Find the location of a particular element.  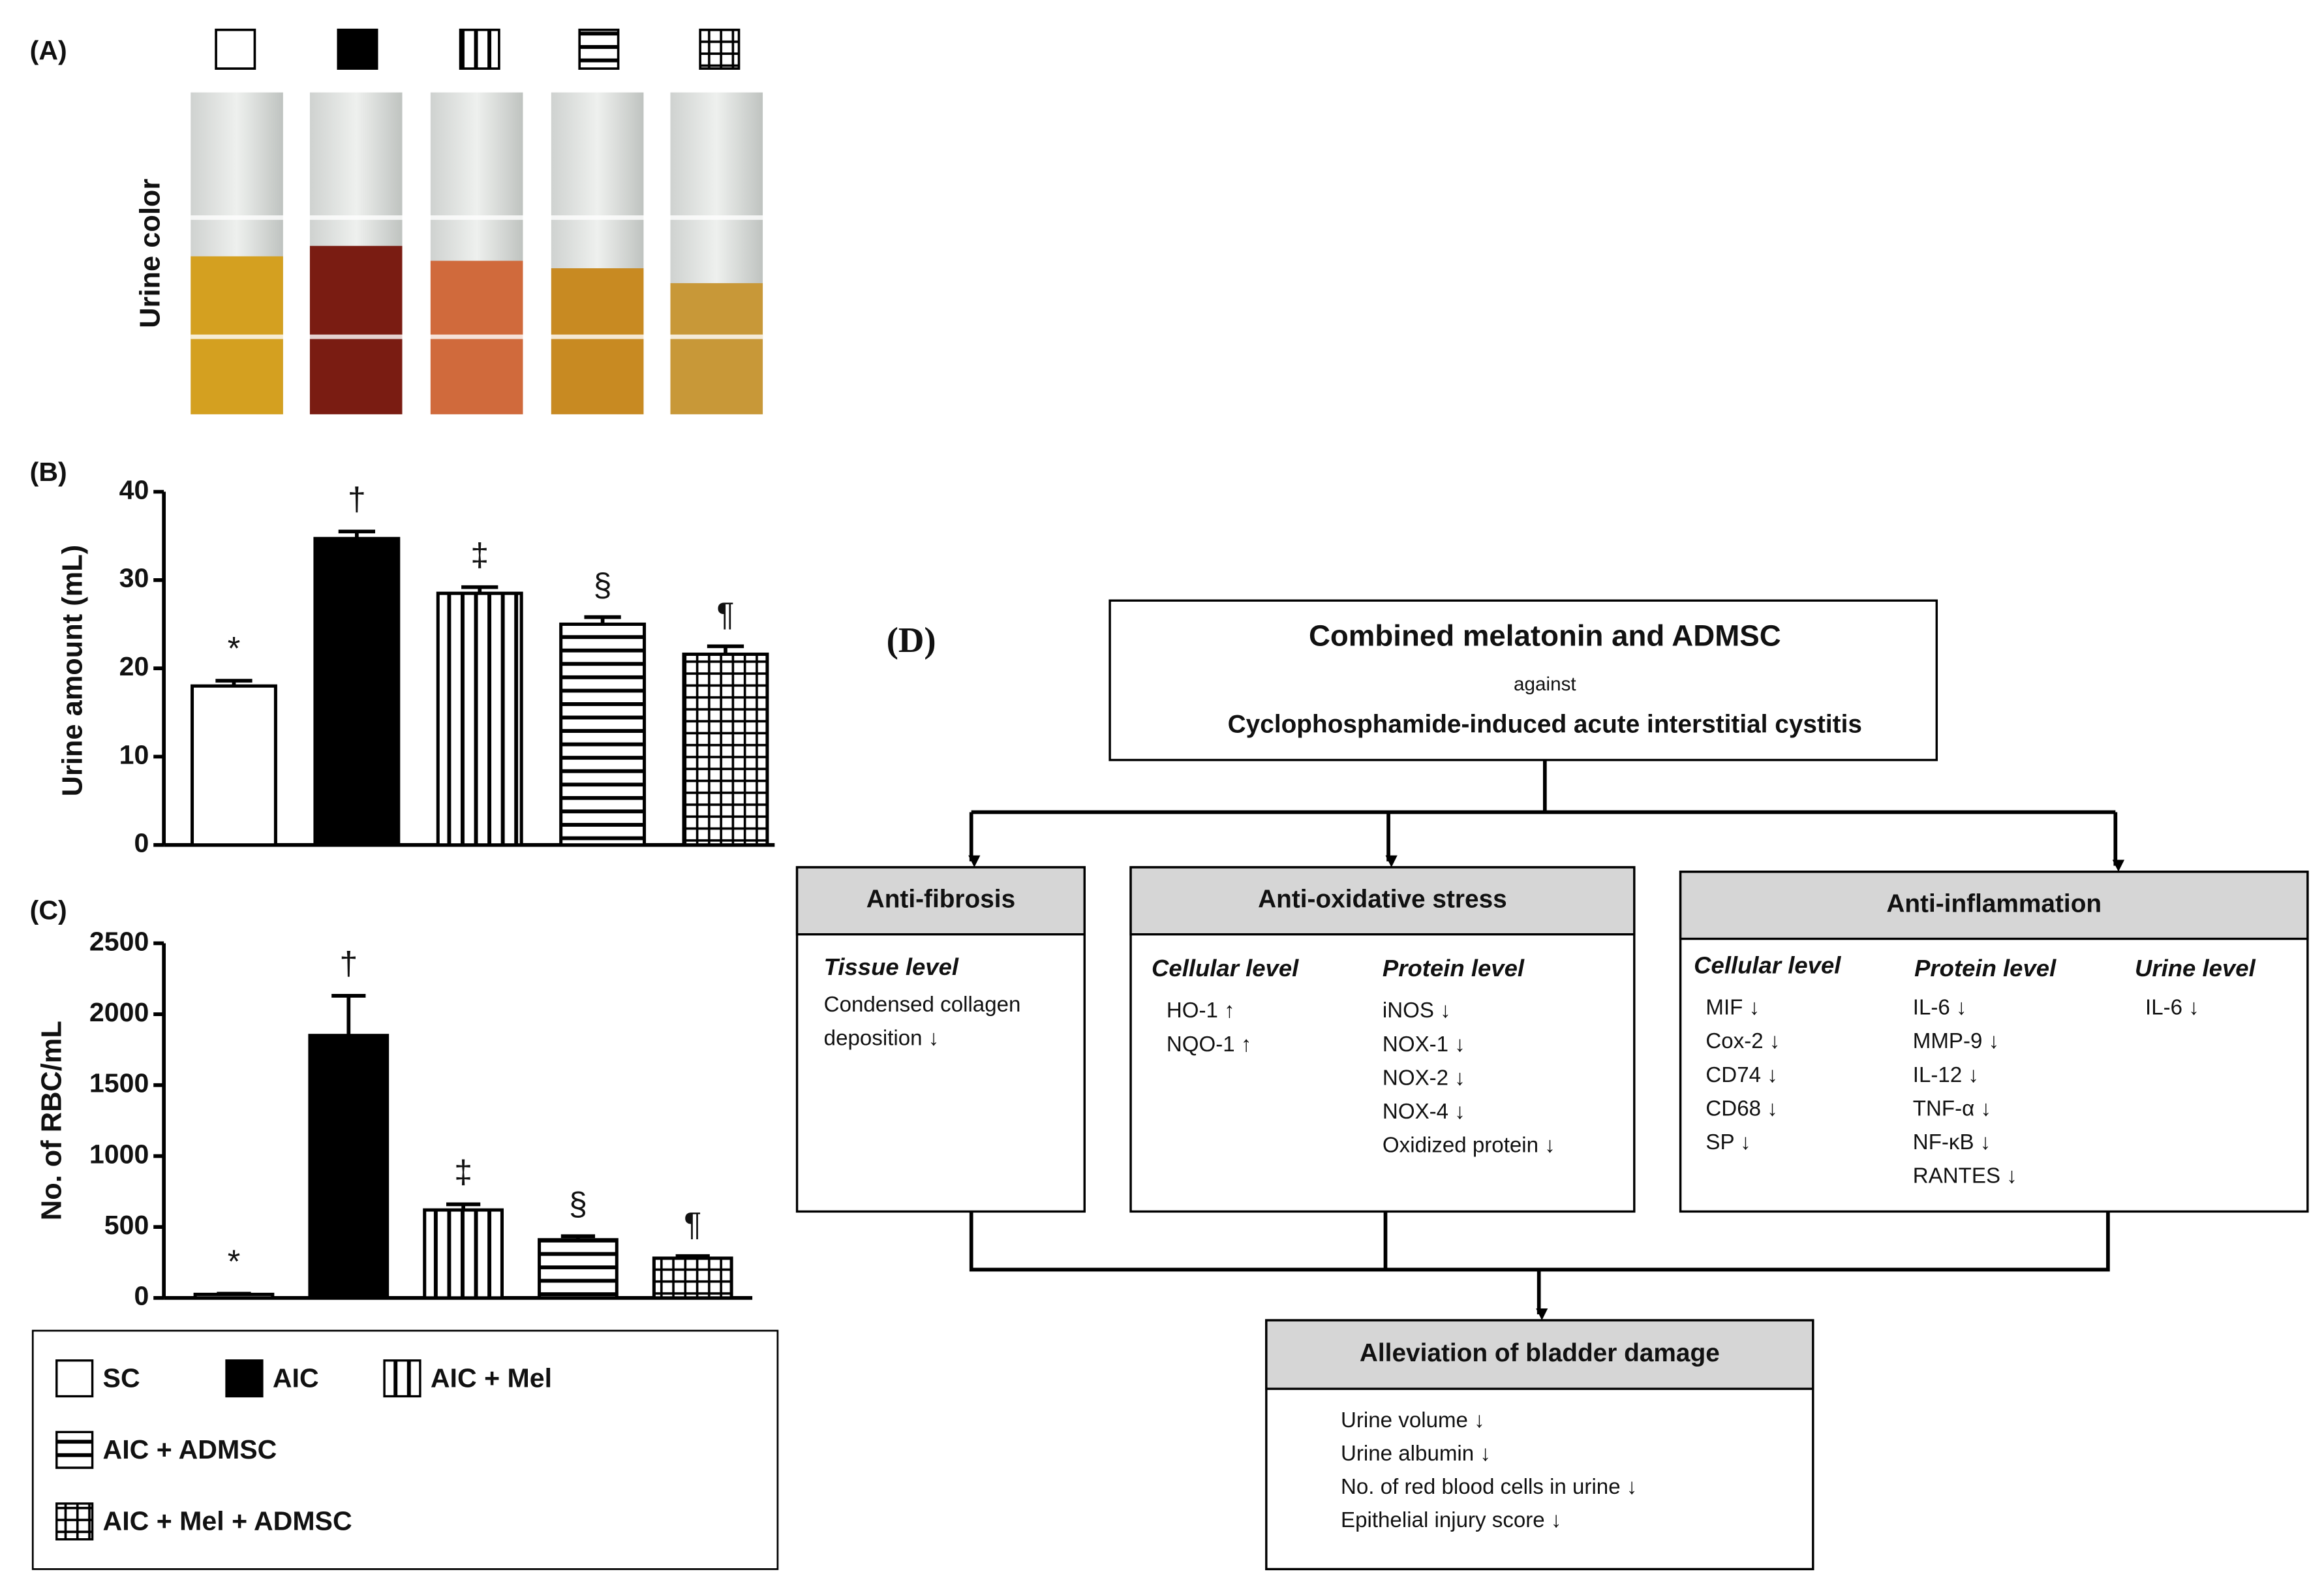

legend-label: AIC + Mel is located at coordinates (491, 1378).